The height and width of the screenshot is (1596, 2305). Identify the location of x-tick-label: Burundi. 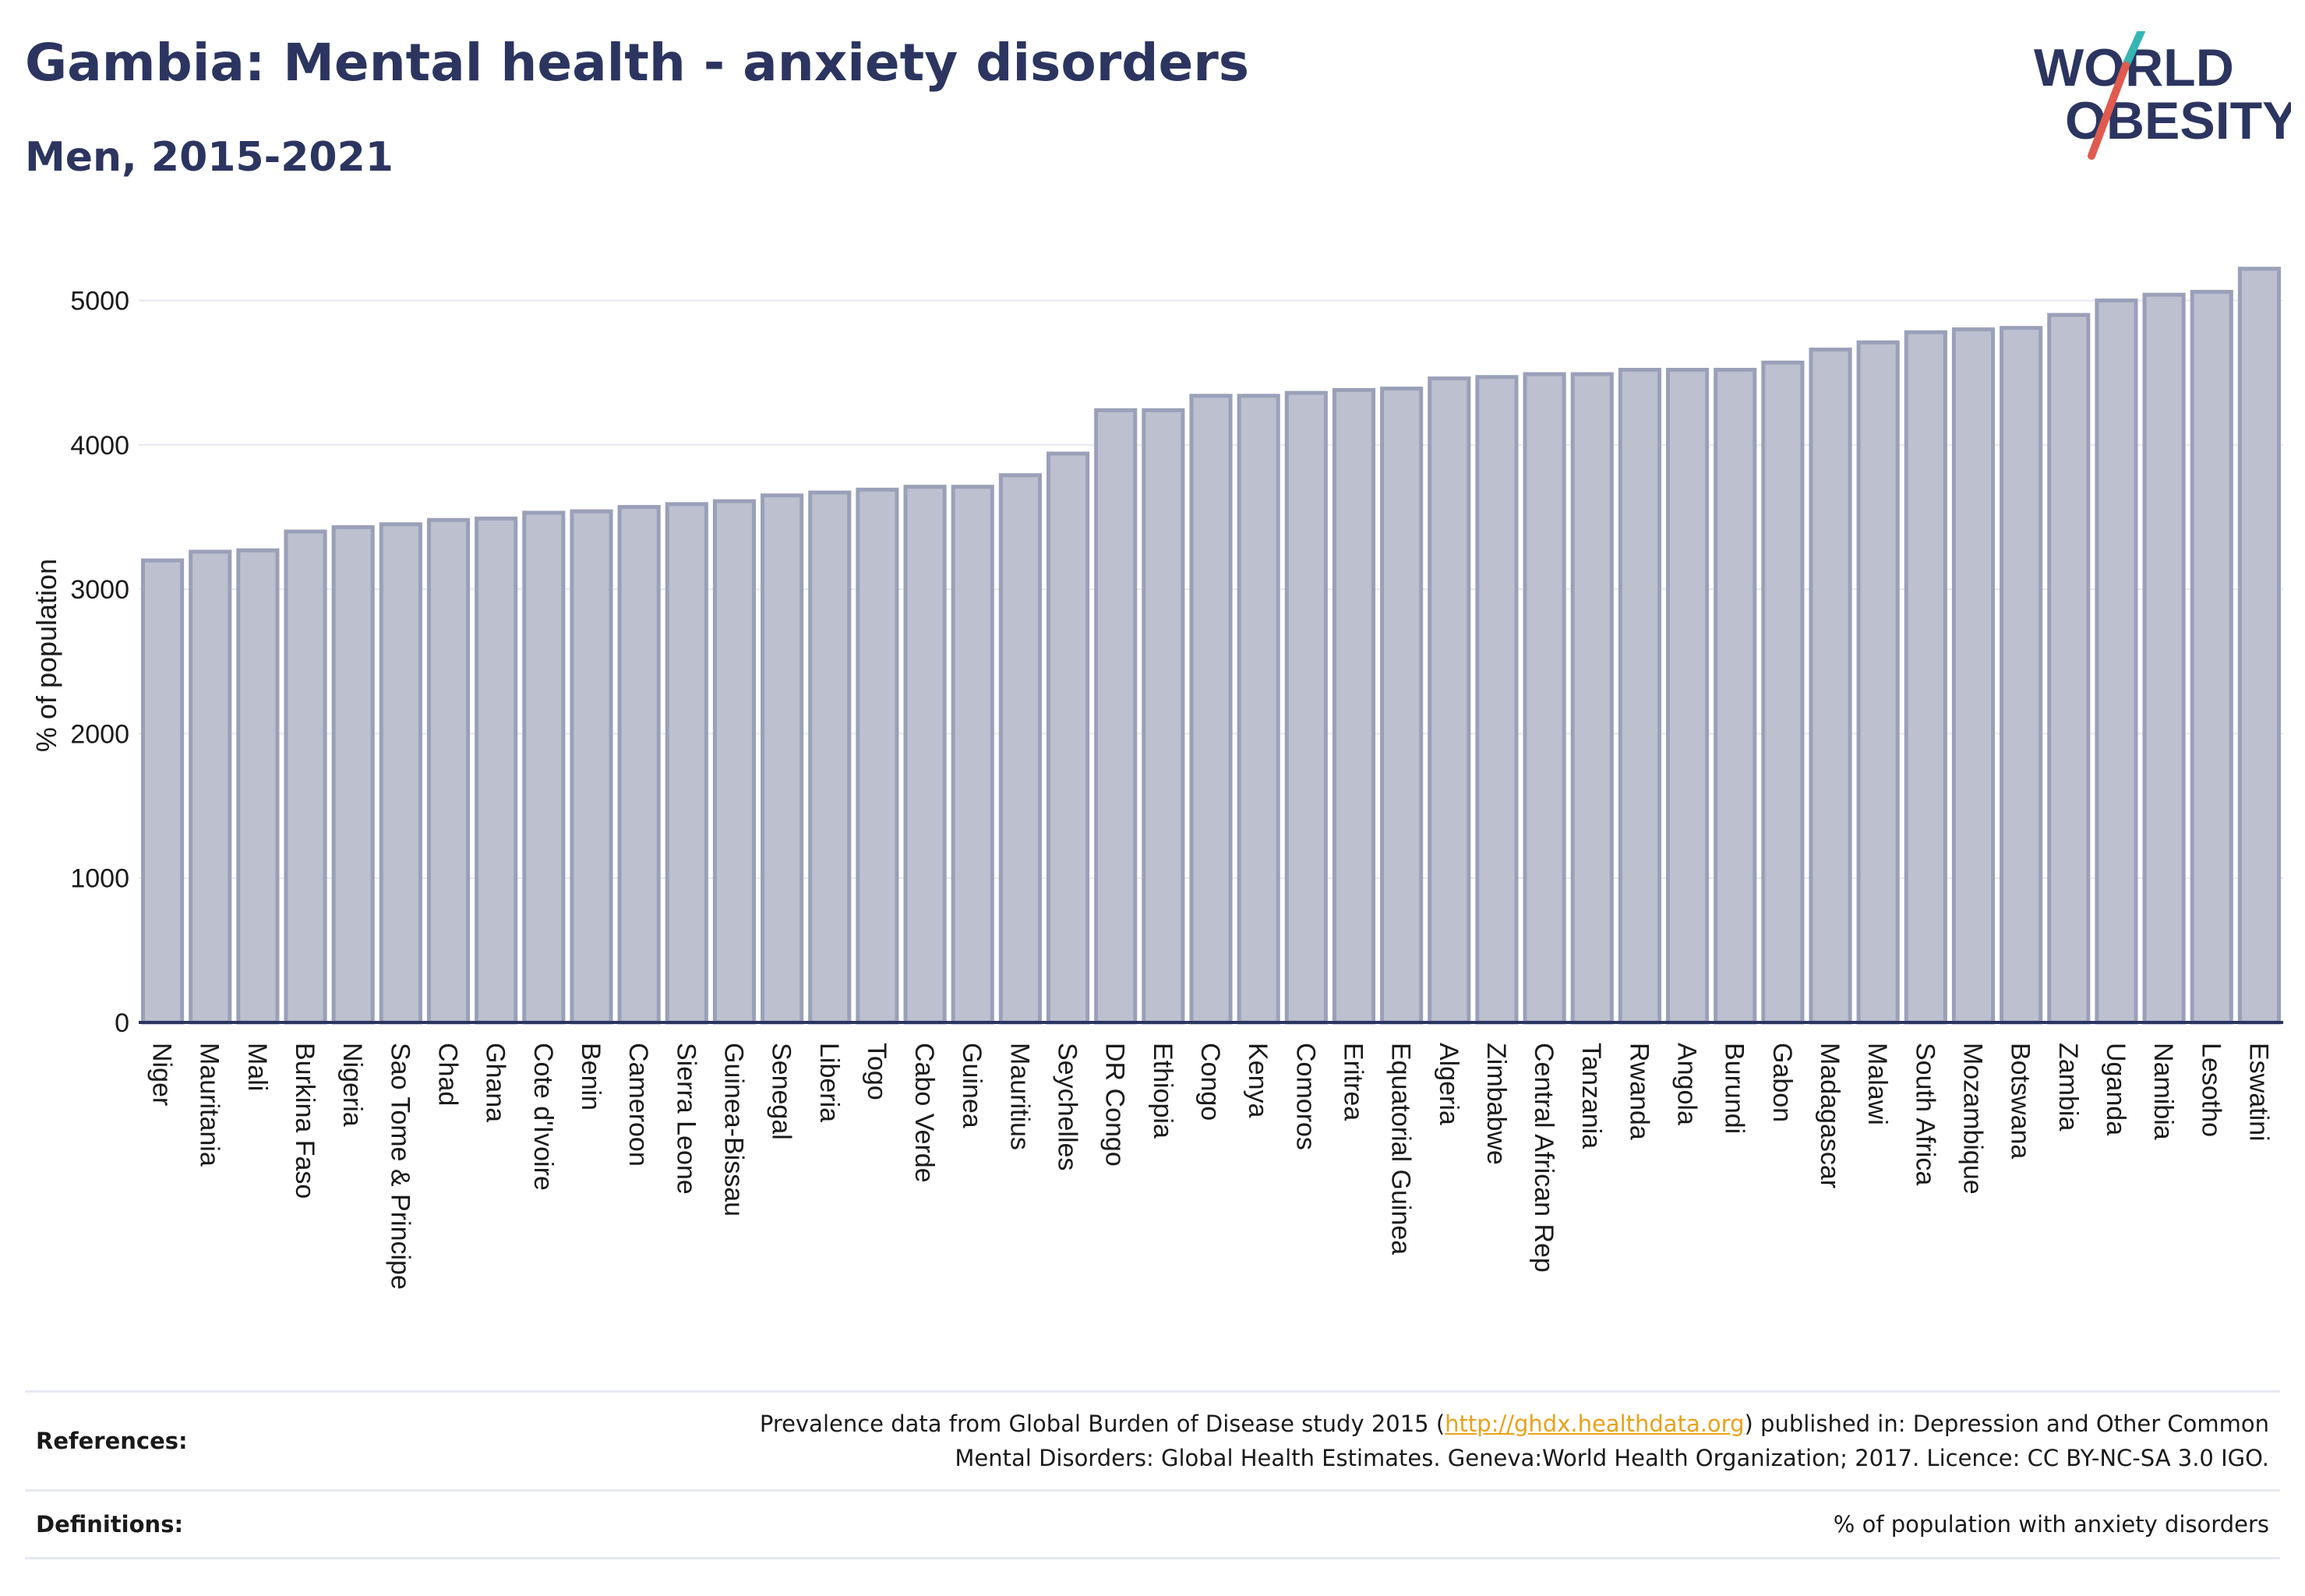
(1734, 1088).